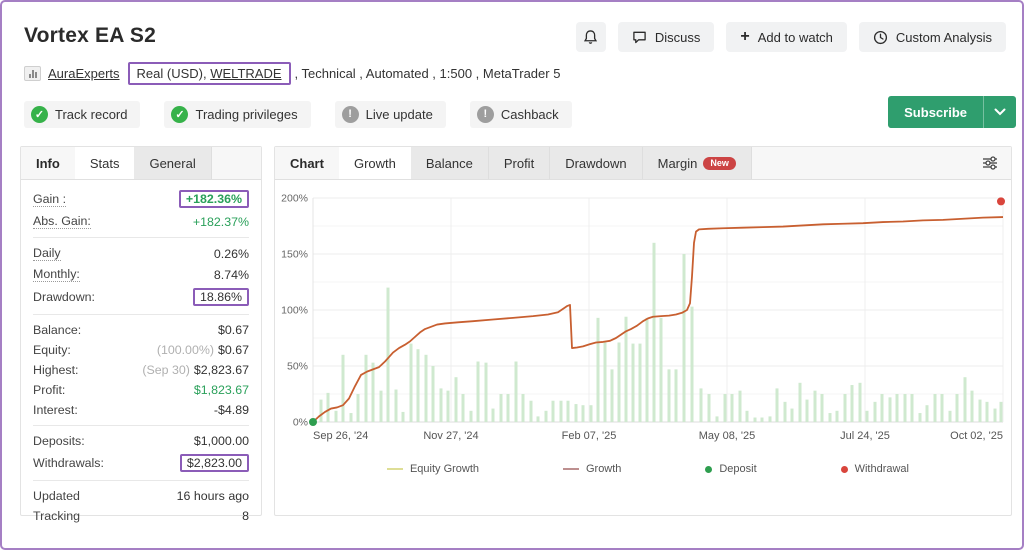  Describe the element at coordinates (639, 37) in the screenshot. I see `chat-bubble-icon` at that location.